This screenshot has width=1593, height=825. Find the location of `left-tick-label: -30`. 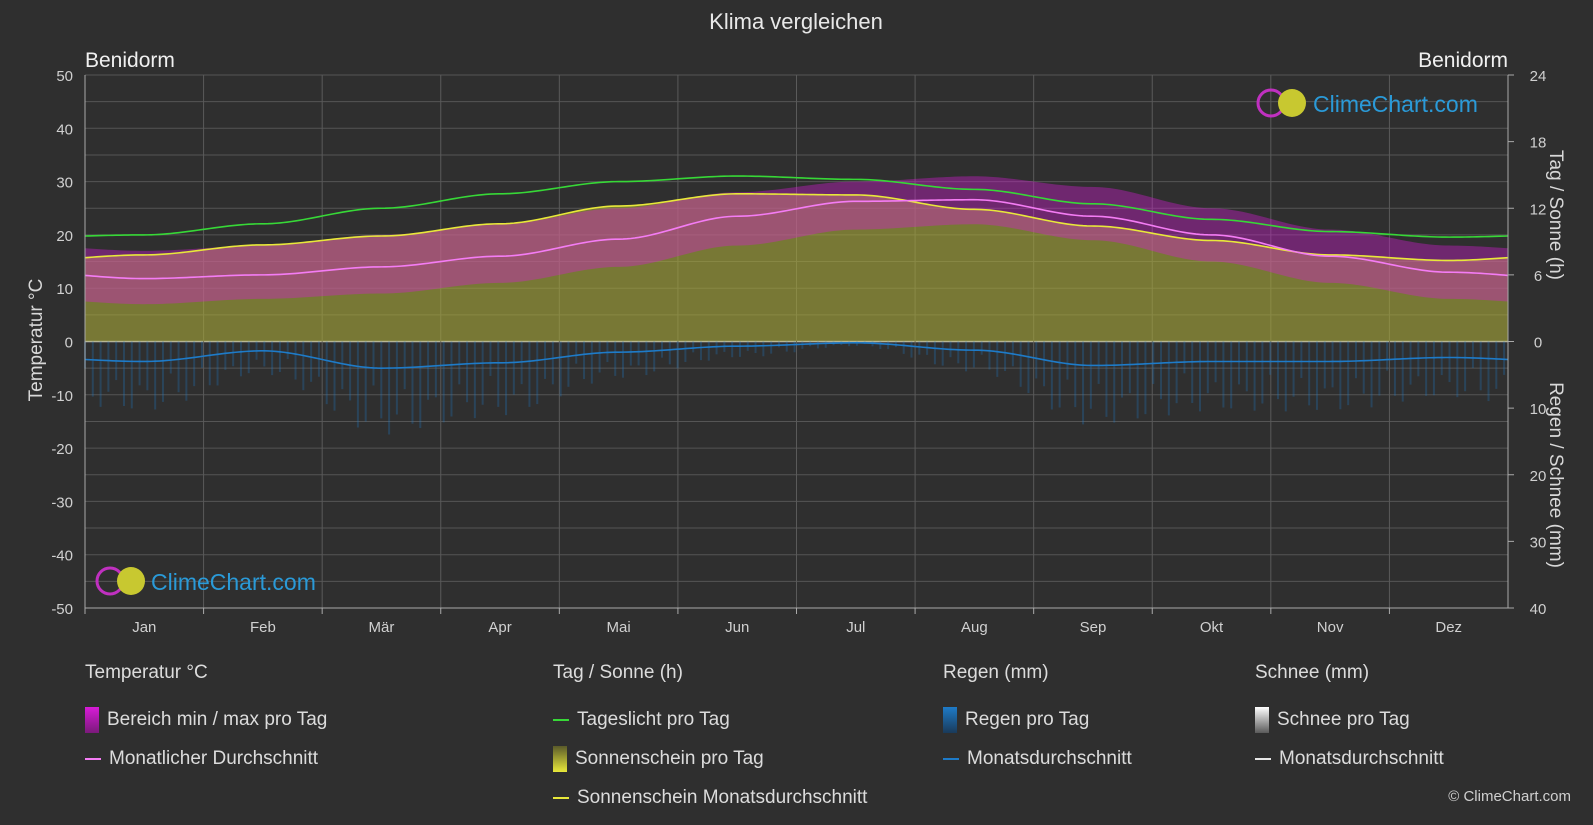

left-tick-label: -30 is located at coordinates (62, 502).